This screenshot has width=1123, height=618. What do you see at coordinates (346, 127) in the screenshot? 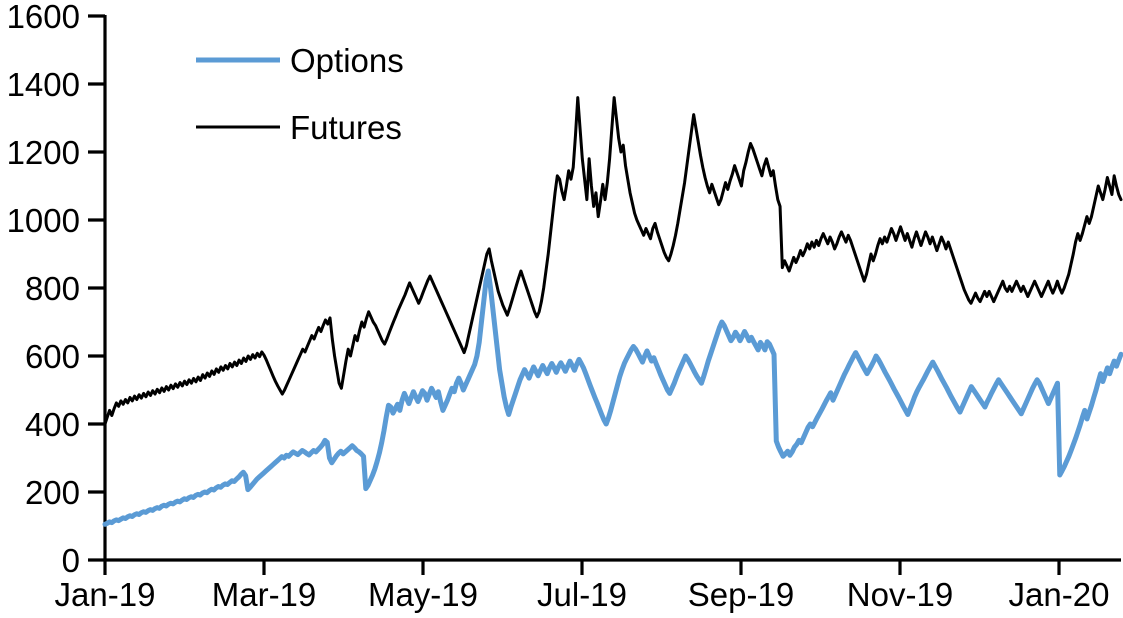
I see `legend-label-futures: Futures` at bounding box center [346, 127].